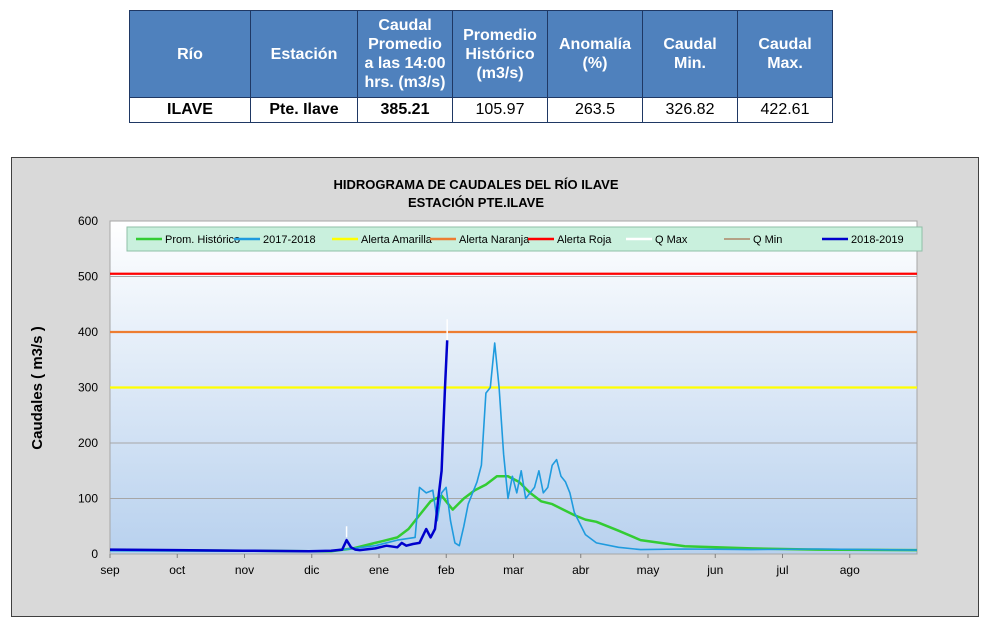 This screenshot has width=990, height=626. Describe the element at coordinates (850, 570) in the screenshot. I see `x-tick-label: ago` at that location.